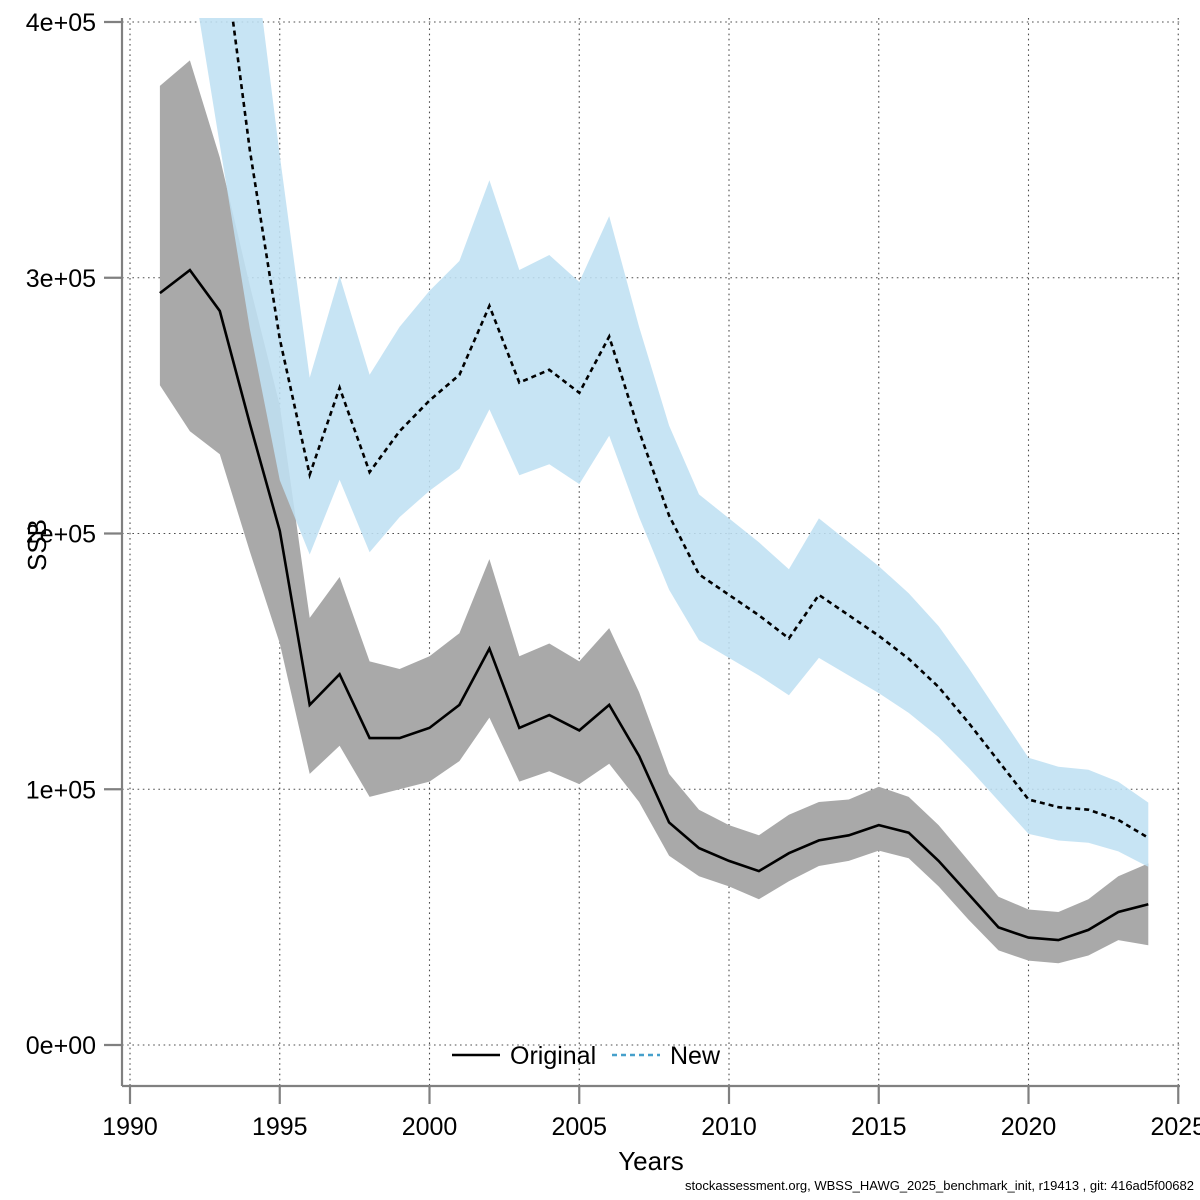 The image size is (1200, 1200). What do you see at coordinates (654, 1095) in the screenshot?
I see `x-axis-ticks` at bounding box center [654, 1095].